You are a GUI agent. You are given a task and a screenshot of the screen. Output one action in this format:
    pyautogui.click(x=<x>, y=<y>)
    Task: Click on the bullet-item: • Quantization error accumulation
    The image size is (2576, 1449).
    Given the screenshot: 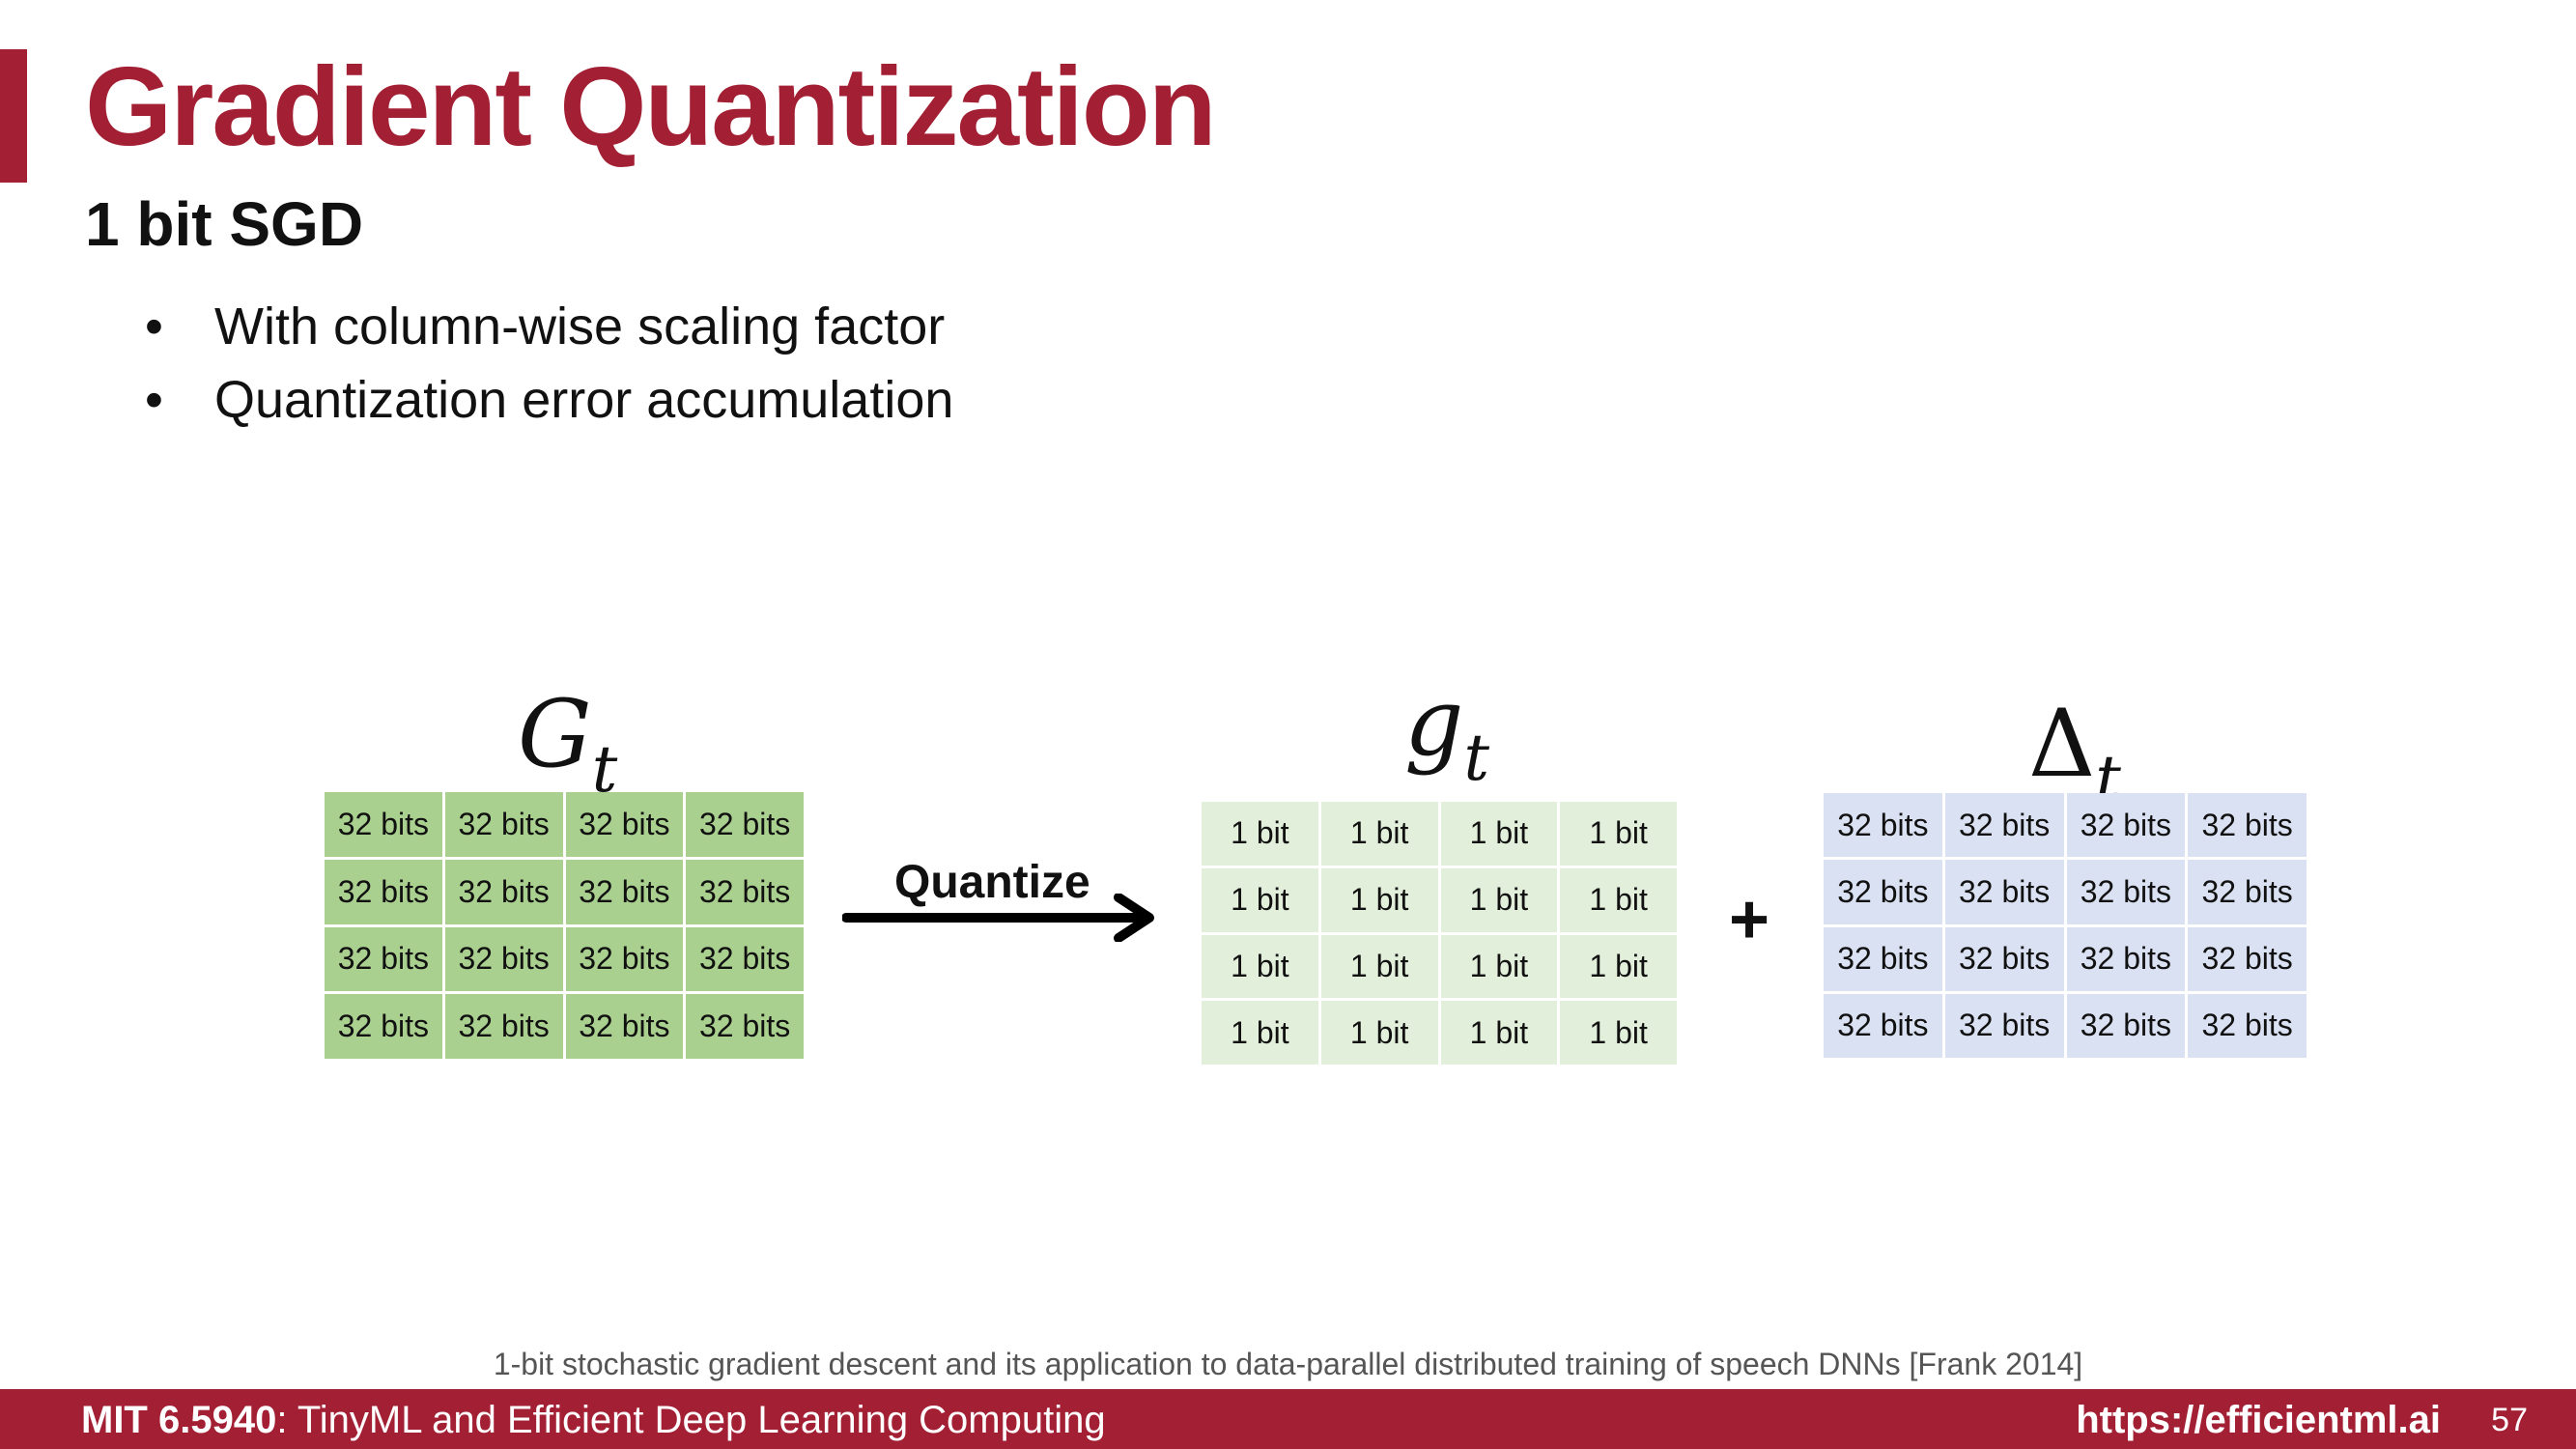 What is the action you would take?
    pyautogui.click(x=549, y=400)
    